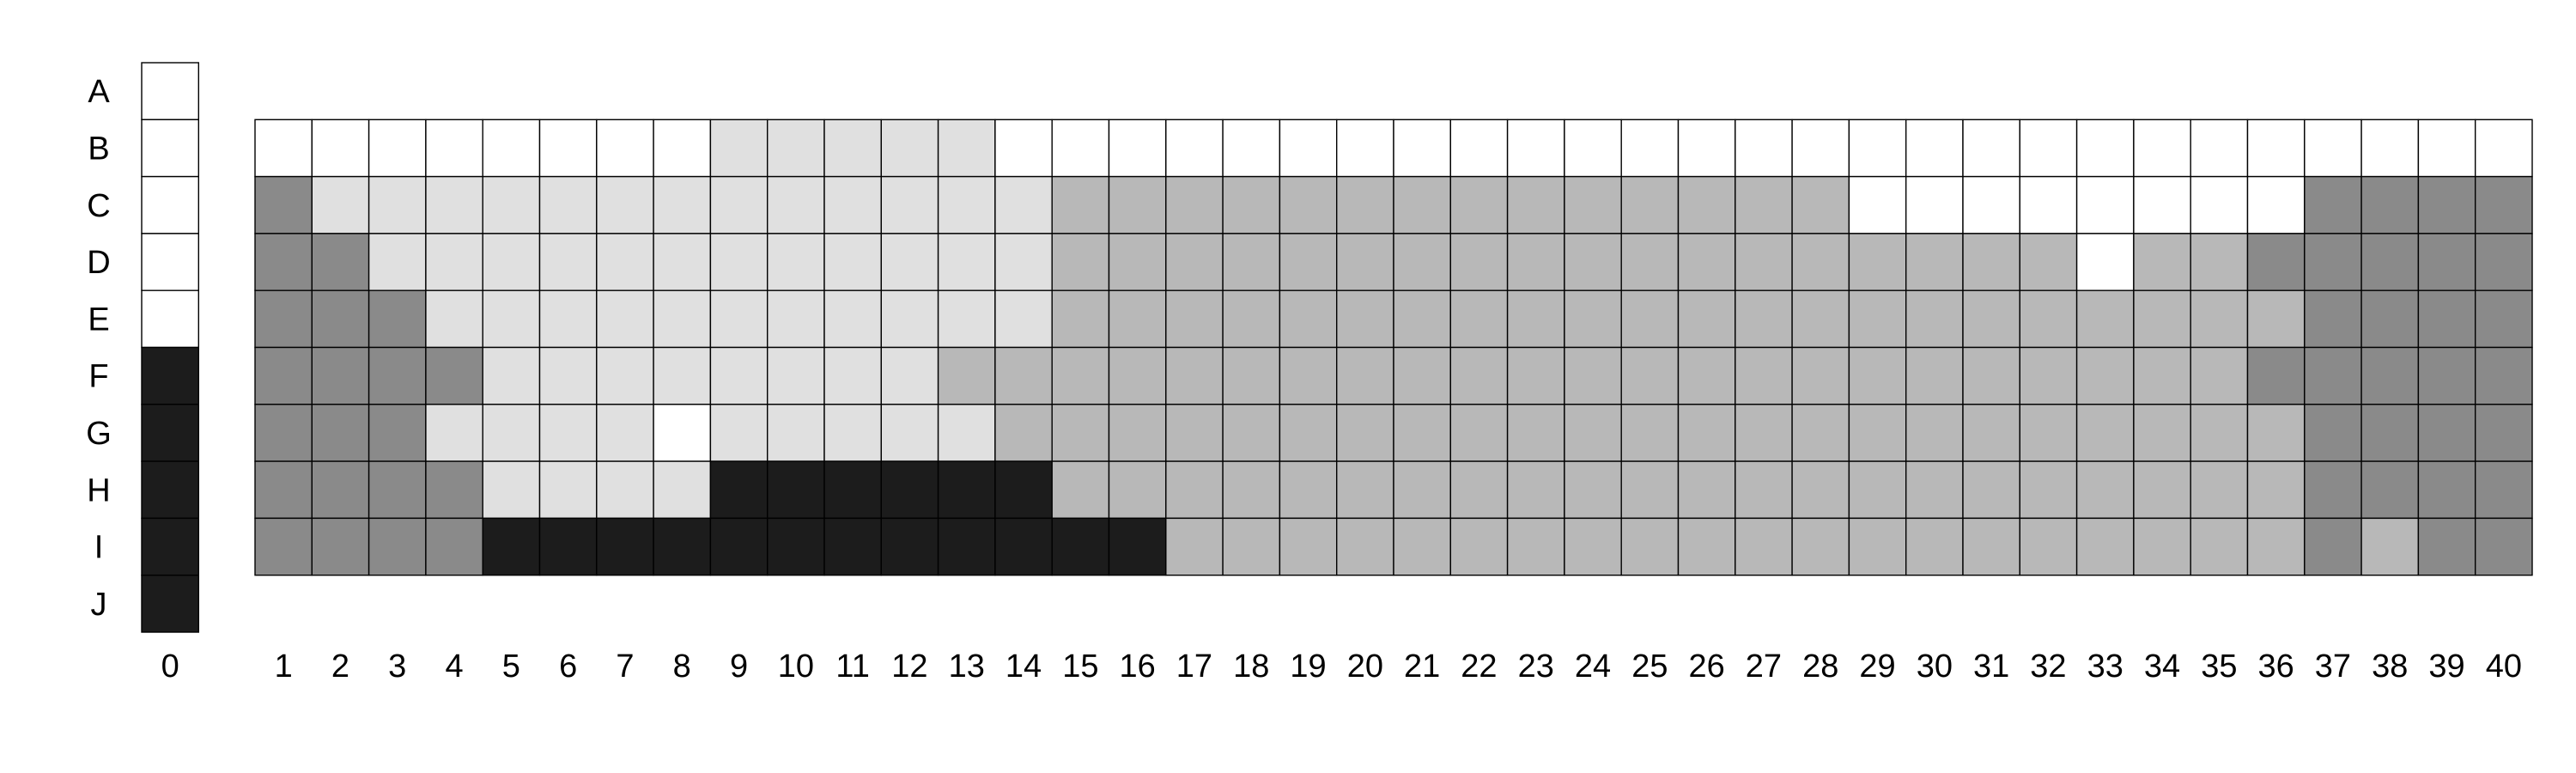  Describe the element at coordinates (99, 548) in the screenshot. I see `row-label: I` at that location.